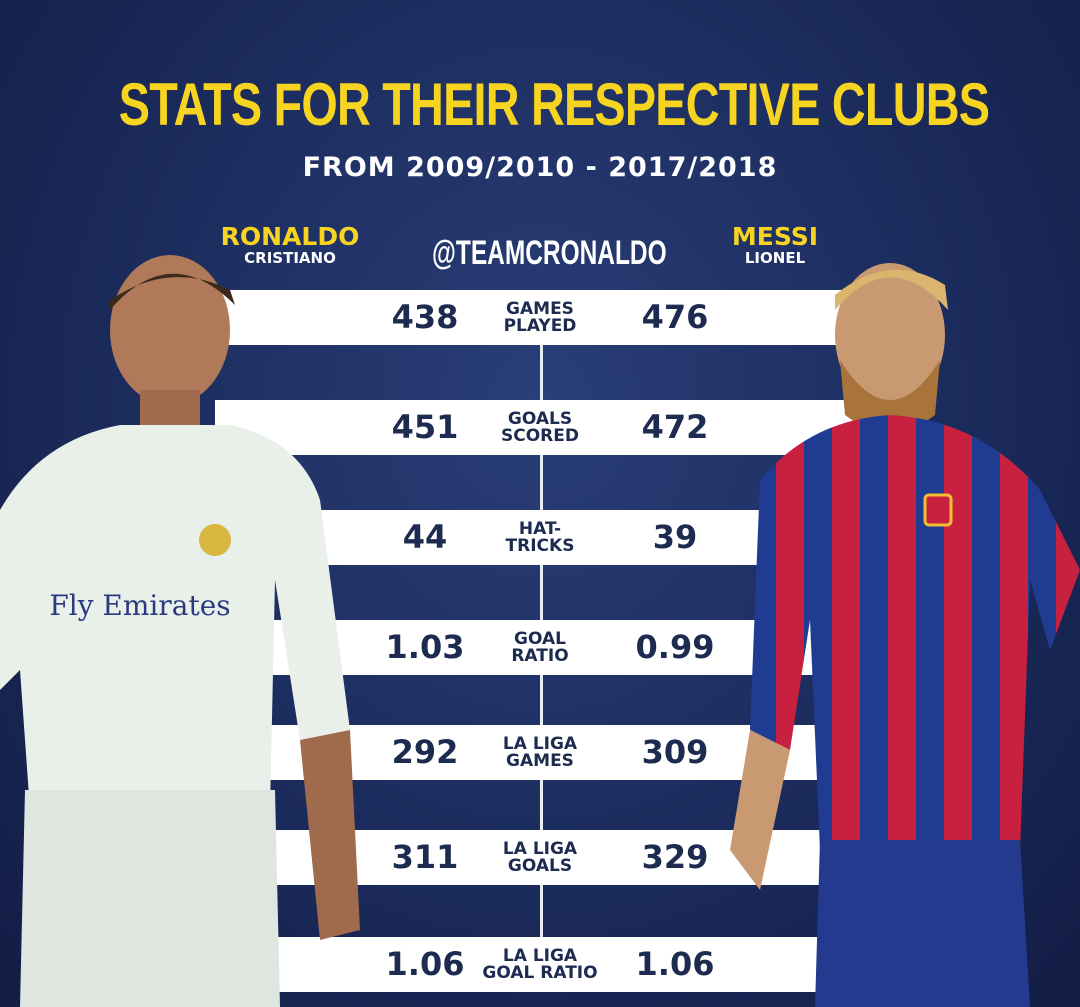 Image resolution: width=1080 pixels, height=1007 pixels. I want to click on real-madrid-crest-icon, so click(215, 540).